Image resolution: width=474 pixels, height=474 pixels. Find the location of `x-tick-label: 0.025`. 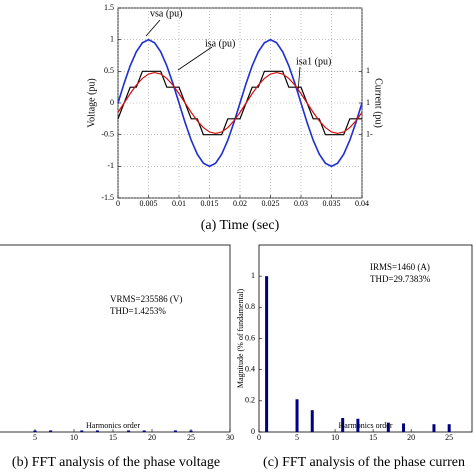

x-tick-label: 0.025 is located at coordinates (271, 203).